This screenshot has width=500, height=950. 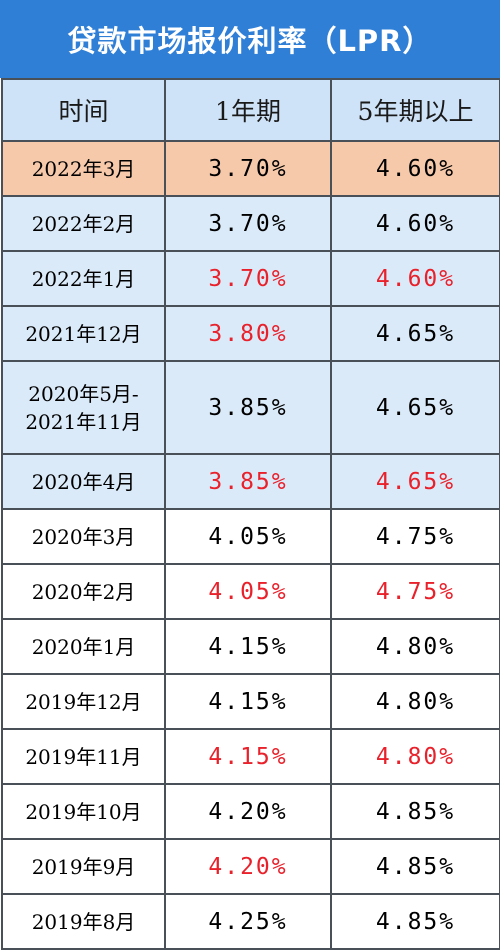 I want to click on column-header-period: 时间, so click(x=83, y=110).